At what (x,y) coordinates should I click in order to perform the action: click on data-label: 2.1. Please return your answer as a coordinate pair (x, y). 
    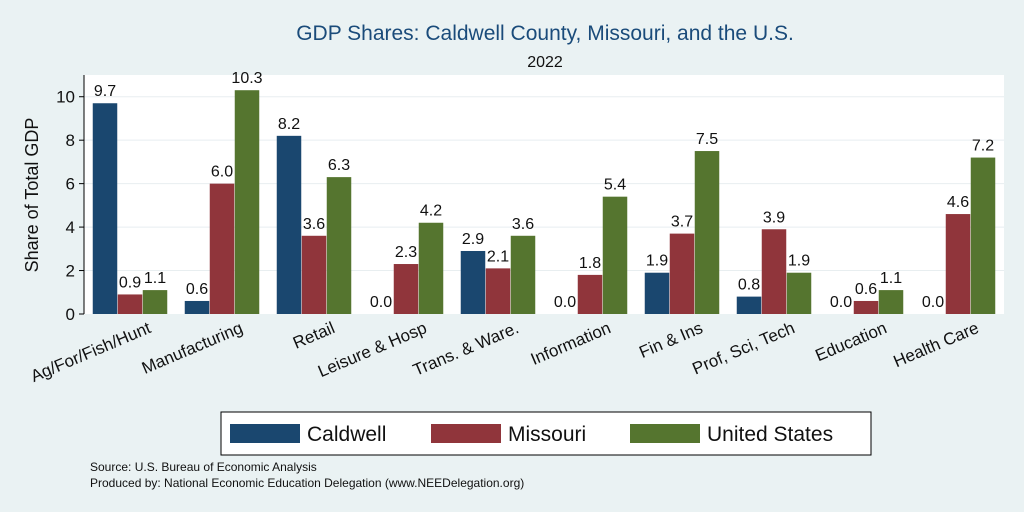
    Looking at the image, I should click on (498, 256).